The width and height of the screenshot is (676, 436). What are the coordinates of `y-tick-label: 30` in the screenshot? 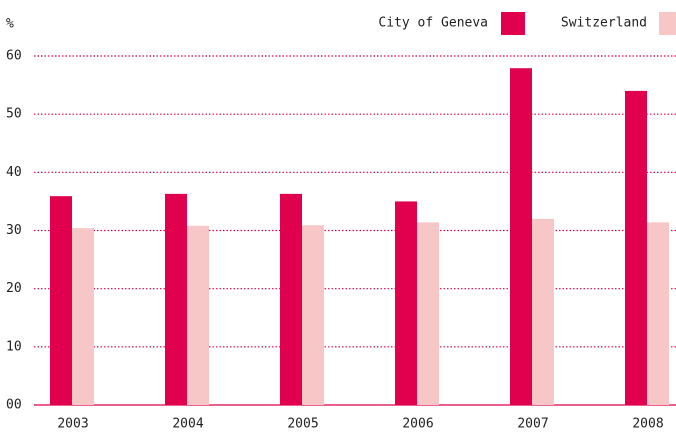 It's located at (14, 230).